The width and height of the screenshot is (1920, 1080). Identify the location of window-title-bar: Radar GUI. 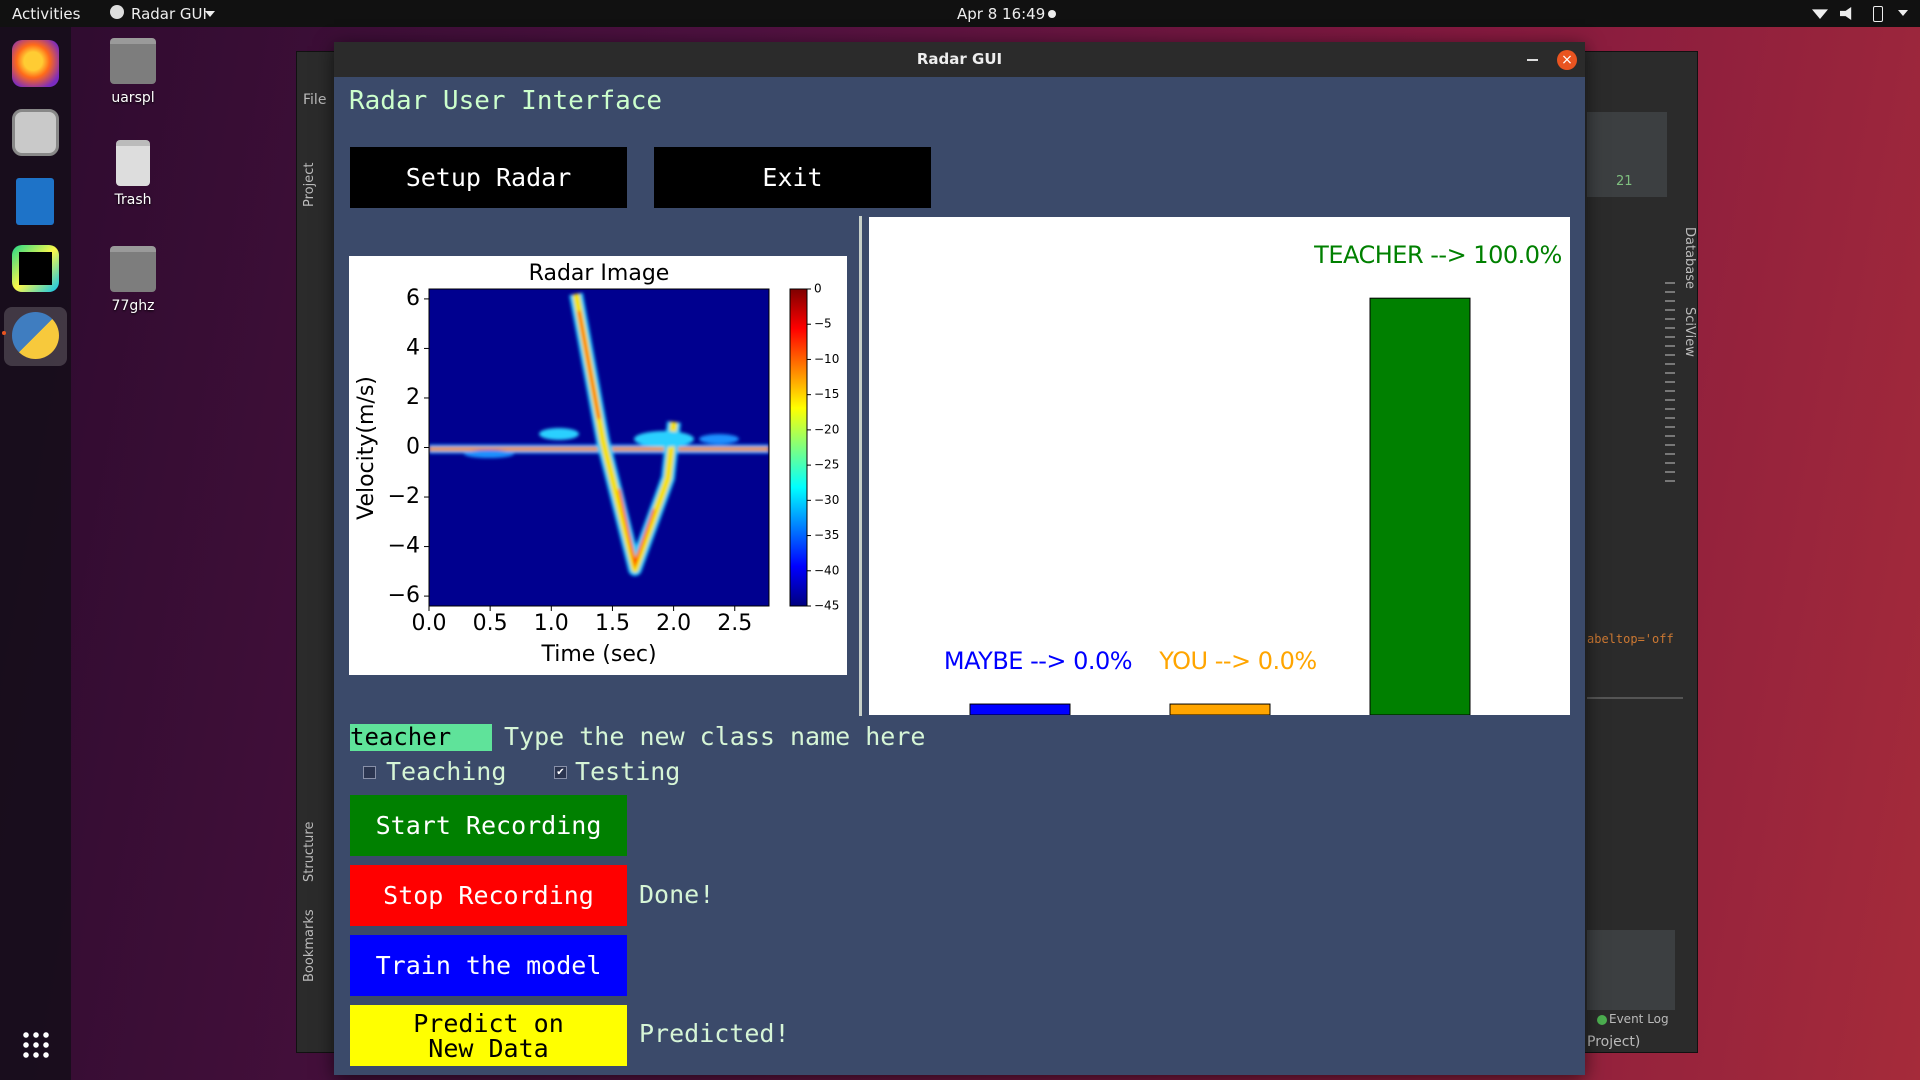
(959, 59).